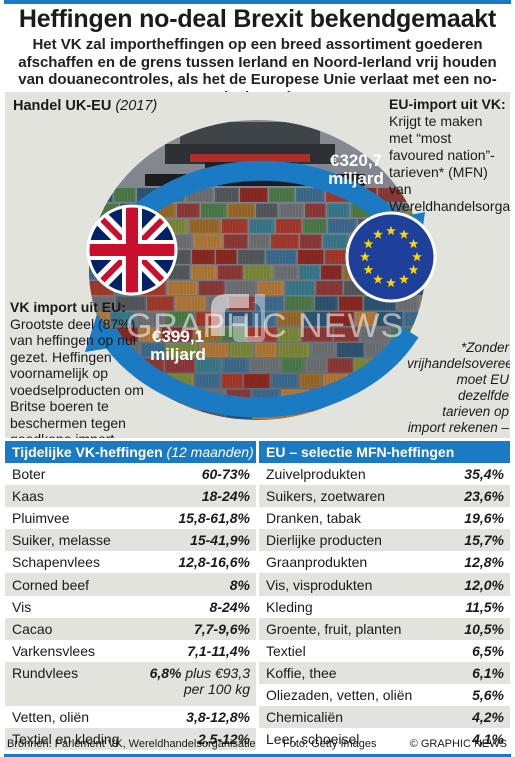 The height and width of the screenshot is (757, 515). I want to click on uk-table-header: Tijdelijke VK-heffingen (12 maanden), so click(130, 452).